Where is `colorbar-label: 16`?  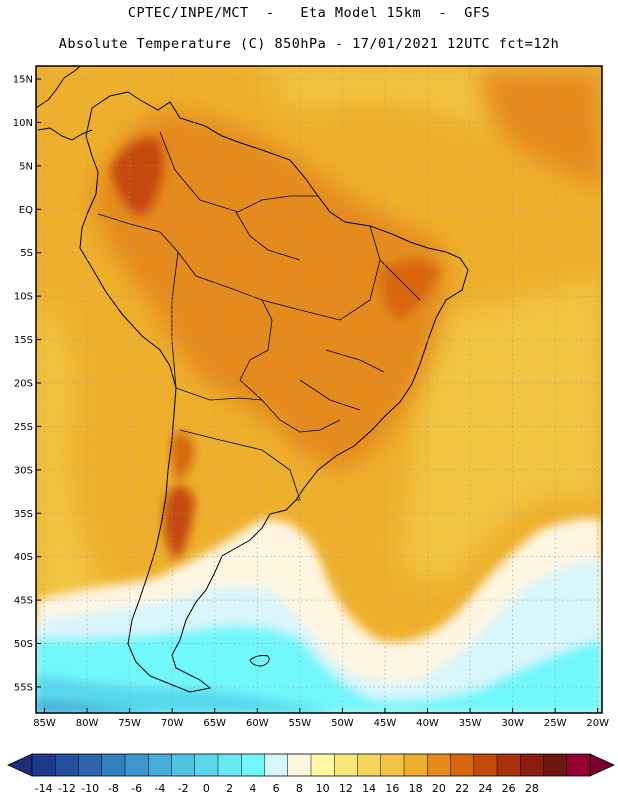 colorbar-label: 16 is located at coordinates (392, 788).